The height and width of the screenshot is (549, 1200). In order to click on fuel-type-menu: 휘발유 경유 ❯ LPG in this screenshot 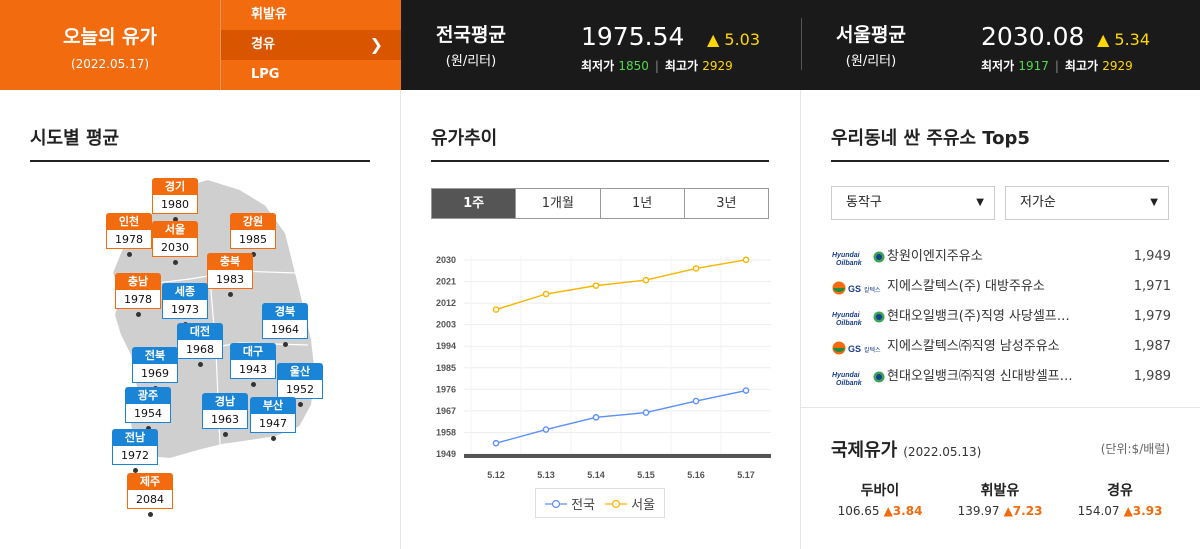, I will do `click(310, 45)`.